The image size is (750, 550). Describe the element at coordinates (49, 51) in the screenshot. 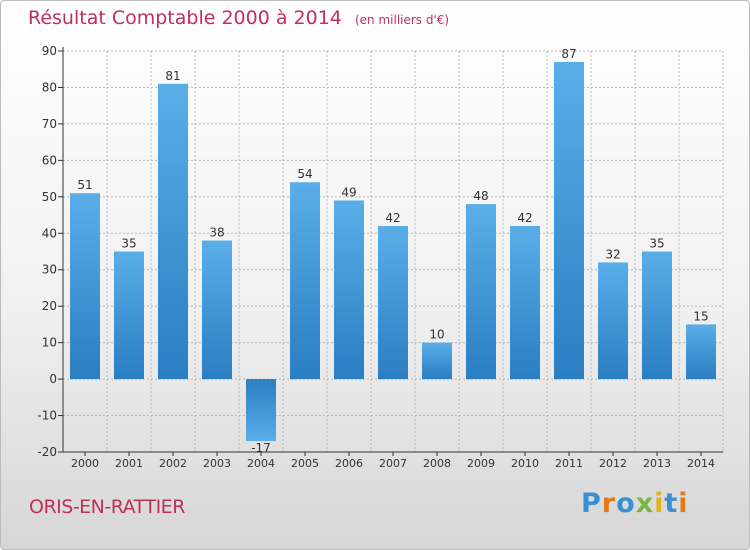

I see `y-tick-label: 90` at that location.